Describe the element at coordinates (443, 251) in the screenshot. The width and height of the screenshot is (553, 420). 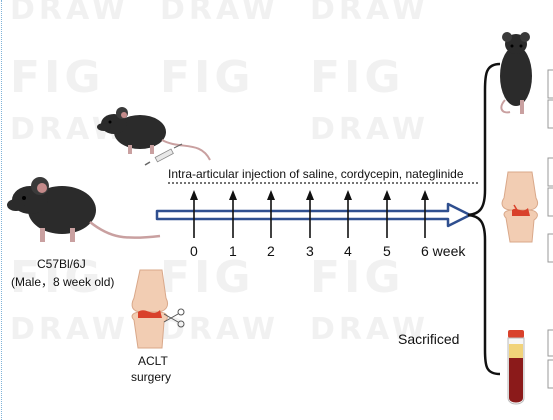
I see `tick-label: 6 week` at that location.